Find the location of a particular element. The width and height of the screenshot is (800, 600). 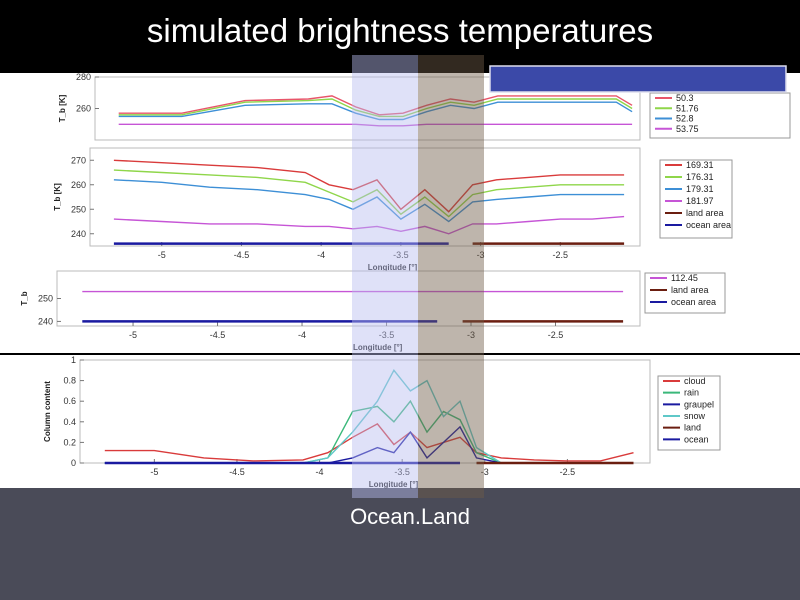

legend-entry: rain is located at coordinates (691, 393).